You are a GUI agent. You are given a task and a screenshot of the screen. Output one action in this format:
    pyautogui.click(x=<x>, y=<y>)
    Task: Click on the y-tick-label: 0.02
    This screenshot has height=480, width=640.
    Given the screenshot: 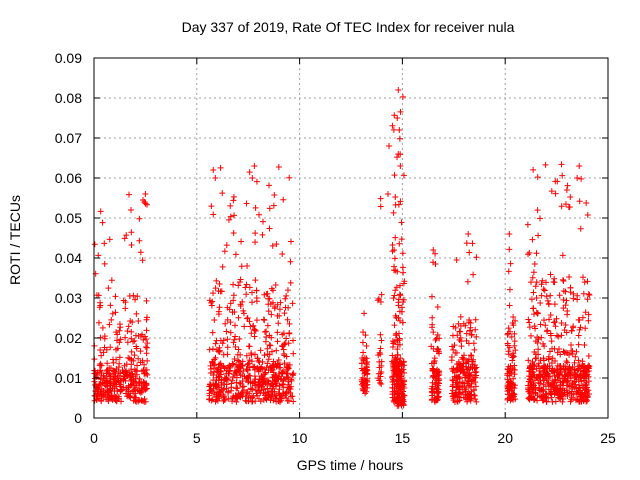 What is the action you would take?
    pyautogui.click(x=68, y=338)
    